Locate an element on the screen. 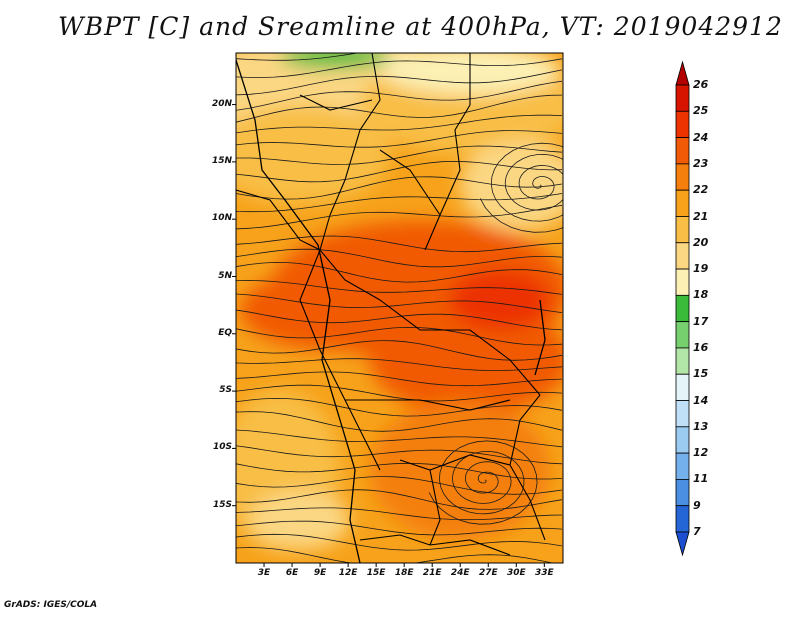 The height and width of the screenshot is (618, 800). colorbar-label: 13 is located at coordinates (701, 426).